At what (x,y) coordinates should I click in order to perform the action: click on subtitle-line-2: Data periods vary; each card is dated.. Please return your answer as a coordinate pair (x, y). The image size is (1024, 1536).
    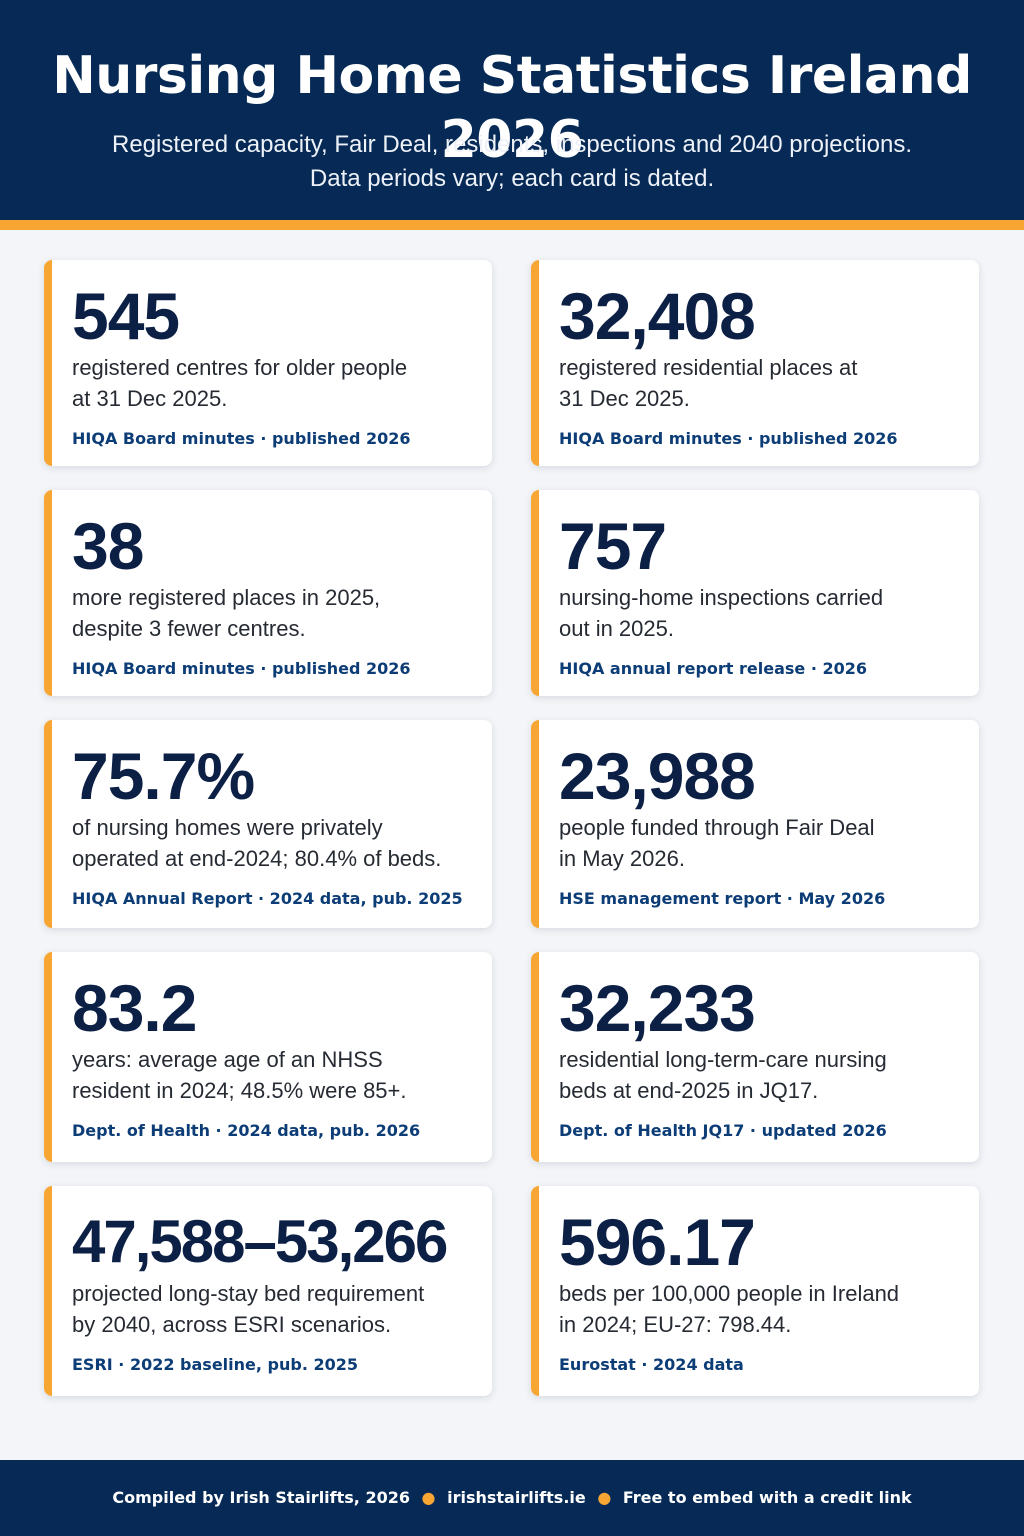
    Looking at the image, I should click on (512, 178).